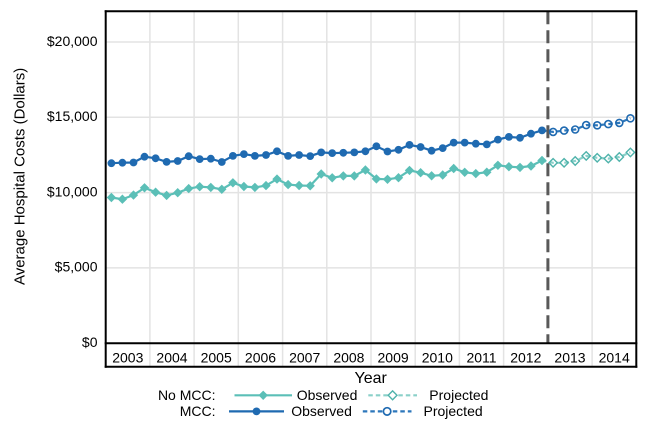 The width and height of the screenshot is (648, 432). Describe the element at coordinates (393, 358) in the screenshot. I see `svg-text: 2009` at that location.